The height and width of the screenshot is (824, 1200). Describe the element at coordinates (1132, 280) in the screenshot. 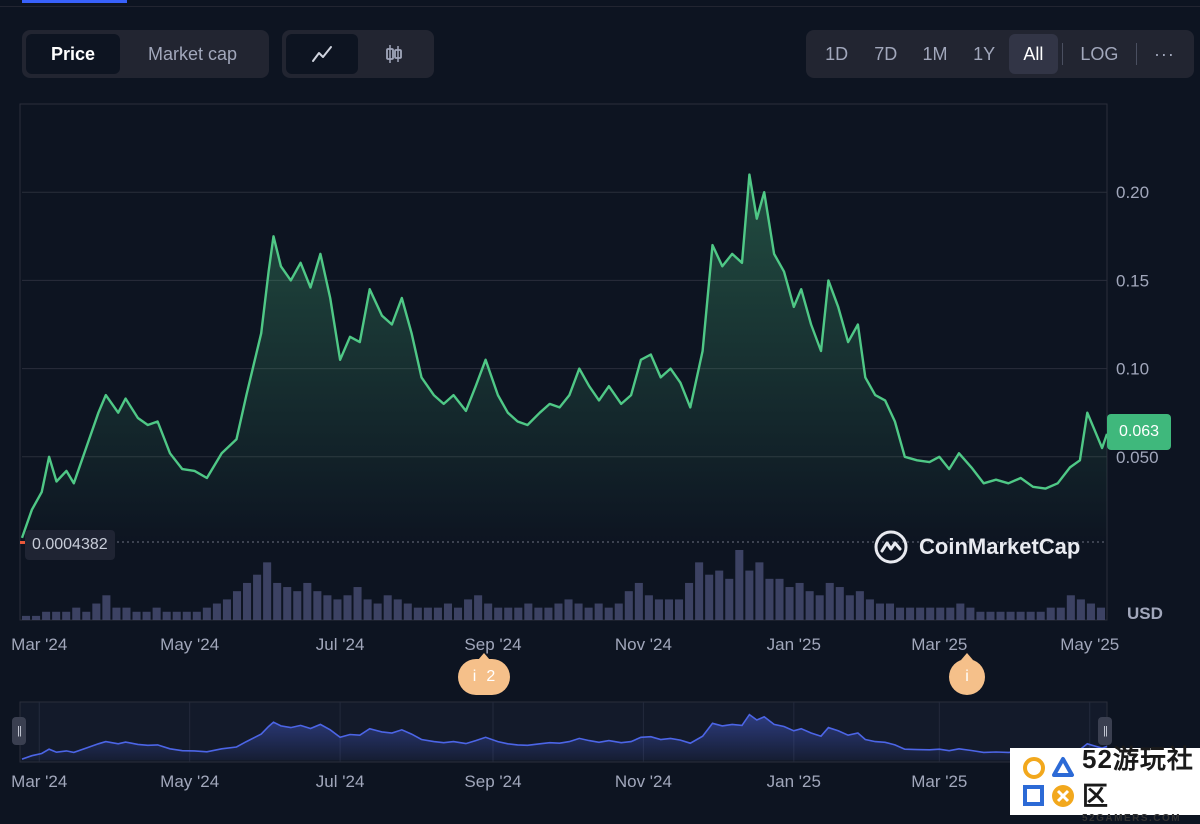

I see `y-tick-label: 0.15` at that location.